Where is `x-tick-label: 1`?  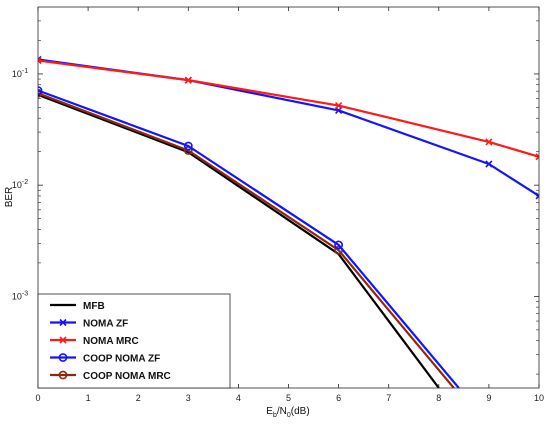 x-tick-label: 1 is located at coordinates (88, 398).